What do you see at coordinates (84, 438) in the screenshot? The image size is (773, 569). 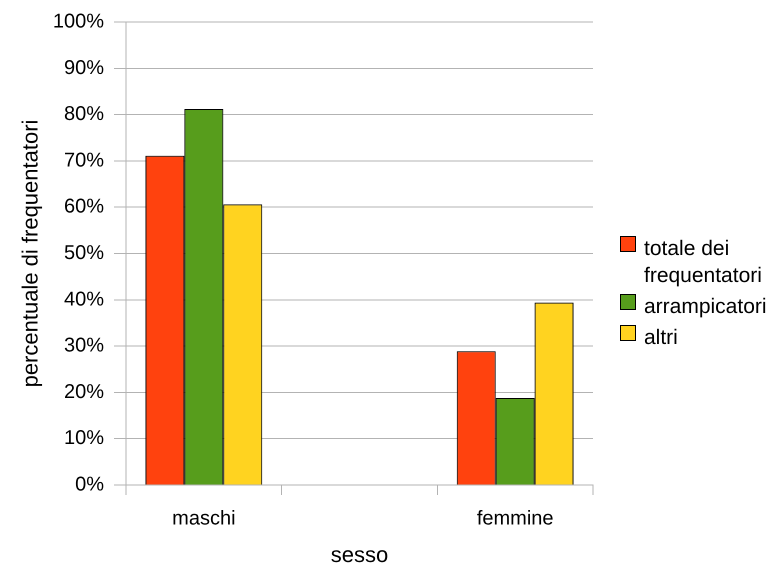 I see `y-tick-label: 10%` at bounding box center [84, 438].